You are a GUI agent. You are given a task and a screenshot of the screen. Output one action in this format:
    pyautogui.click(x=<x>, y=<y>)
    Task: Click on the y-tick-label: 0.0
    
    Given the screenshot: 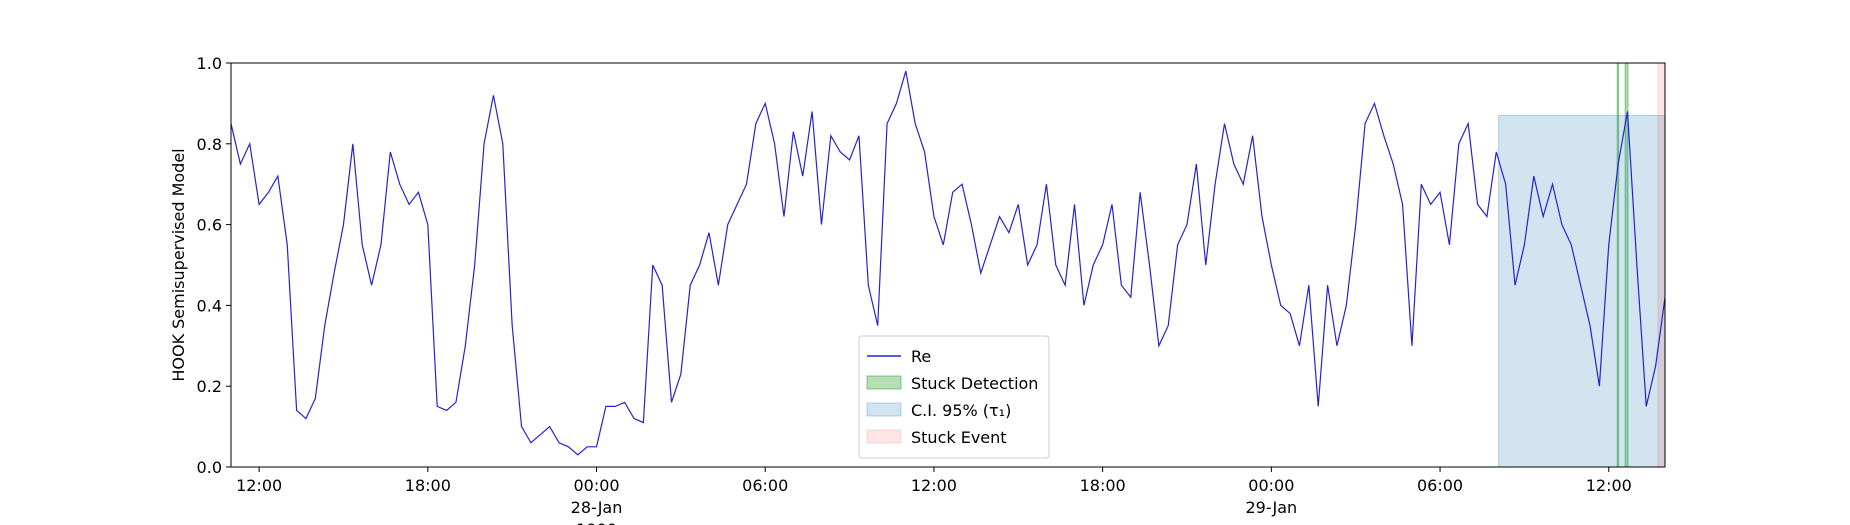 What is the action you would take?
    pyautogui.click(x=209, y=467)
    